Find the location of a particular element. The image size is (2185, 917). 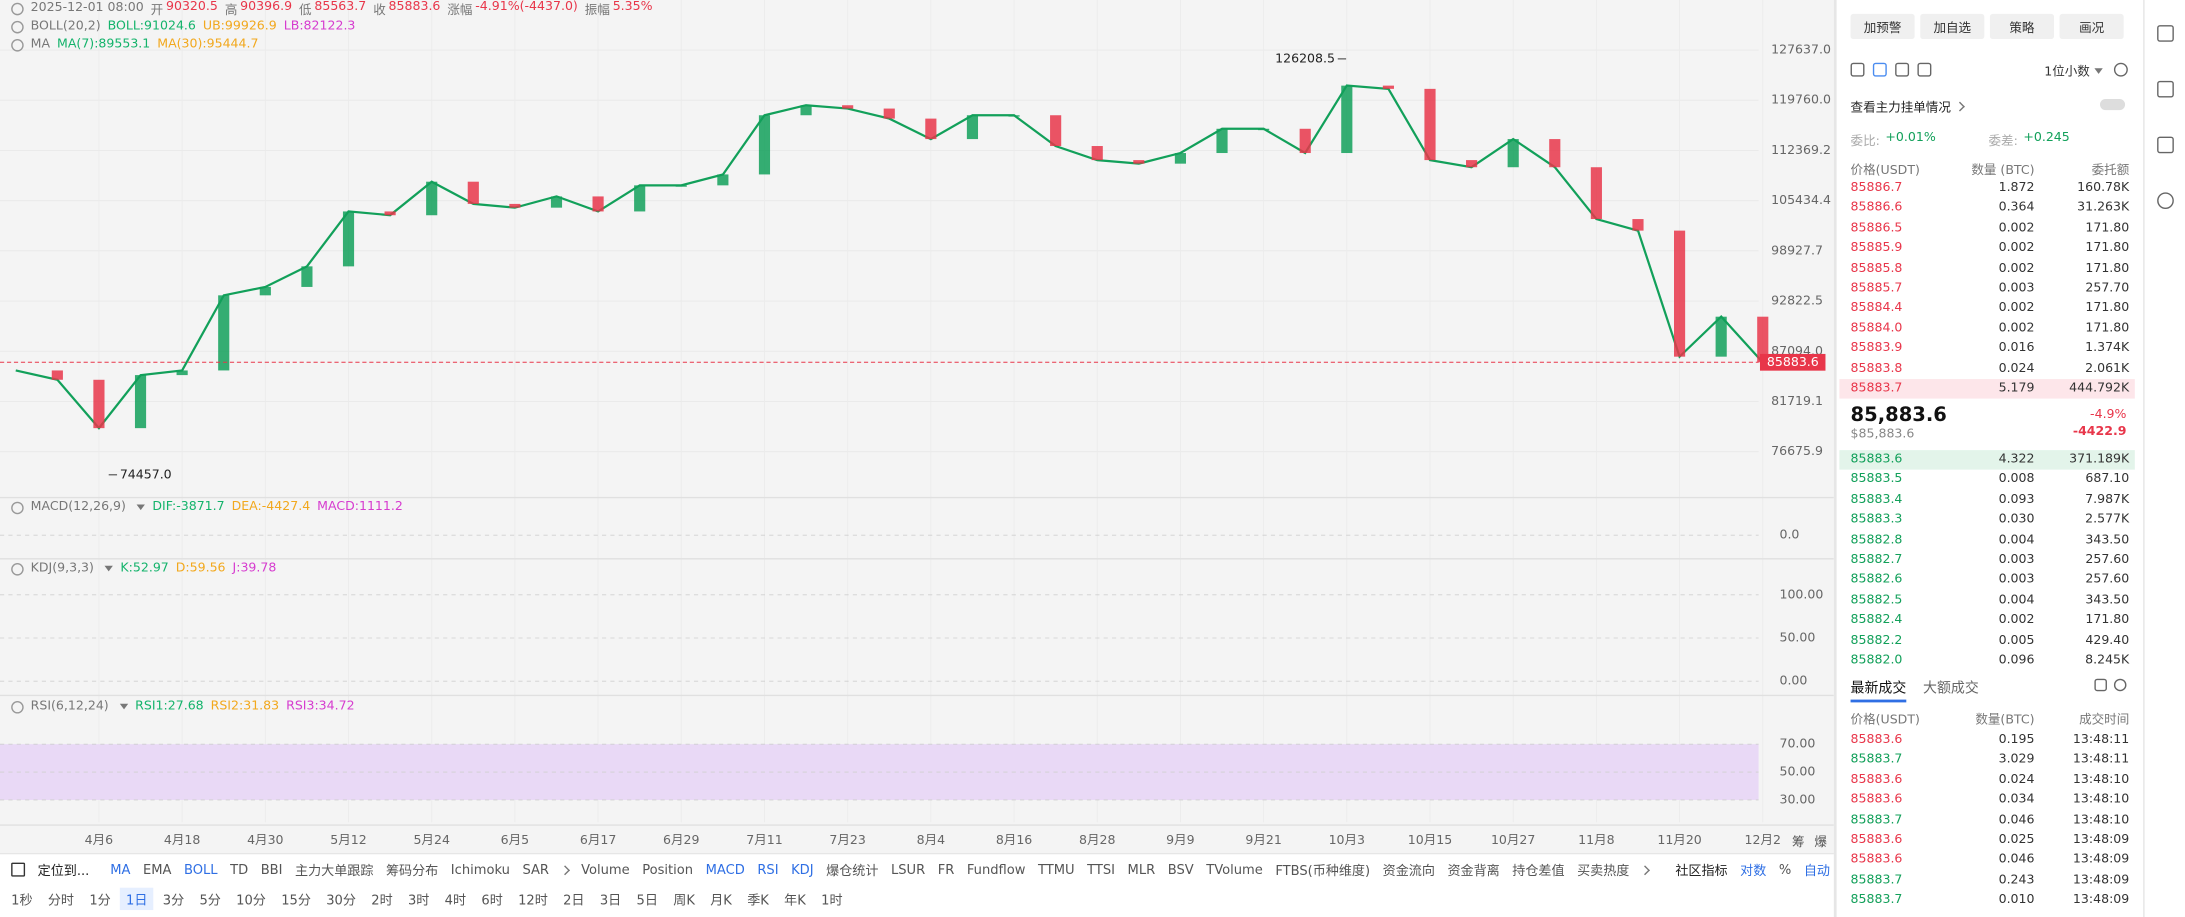

price: 85883.7 is located at coordinates (1876, 820).